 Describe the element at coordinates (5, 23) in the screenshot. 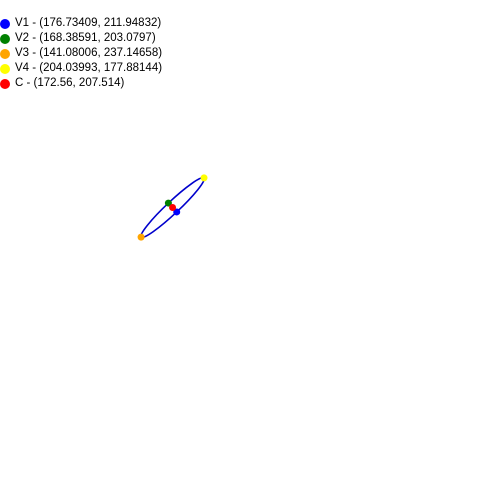

I see `v1-color-dot` at that location.